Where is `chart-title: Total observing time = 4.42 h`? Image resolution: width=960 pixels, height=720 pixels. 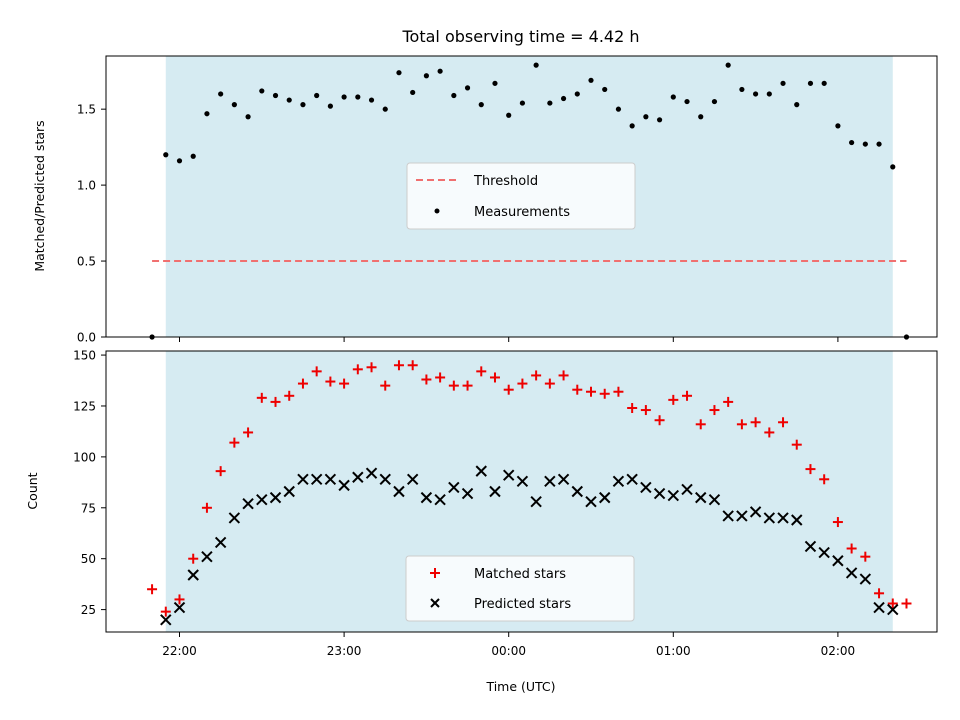
chart-title: Total observing time = 4.42 h is located at coordinates (520, 36).